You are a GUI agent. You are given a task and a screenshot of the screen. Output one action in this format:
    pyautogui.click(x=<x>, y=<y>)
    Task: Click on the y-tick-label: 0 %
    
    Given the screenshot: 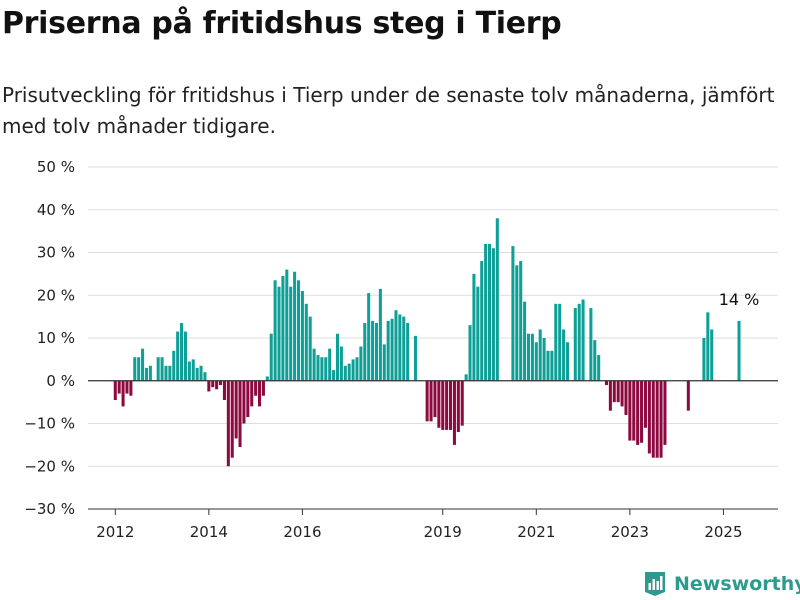 What is the action you would take?
    pyautogui.click(x=60, y=381)
    